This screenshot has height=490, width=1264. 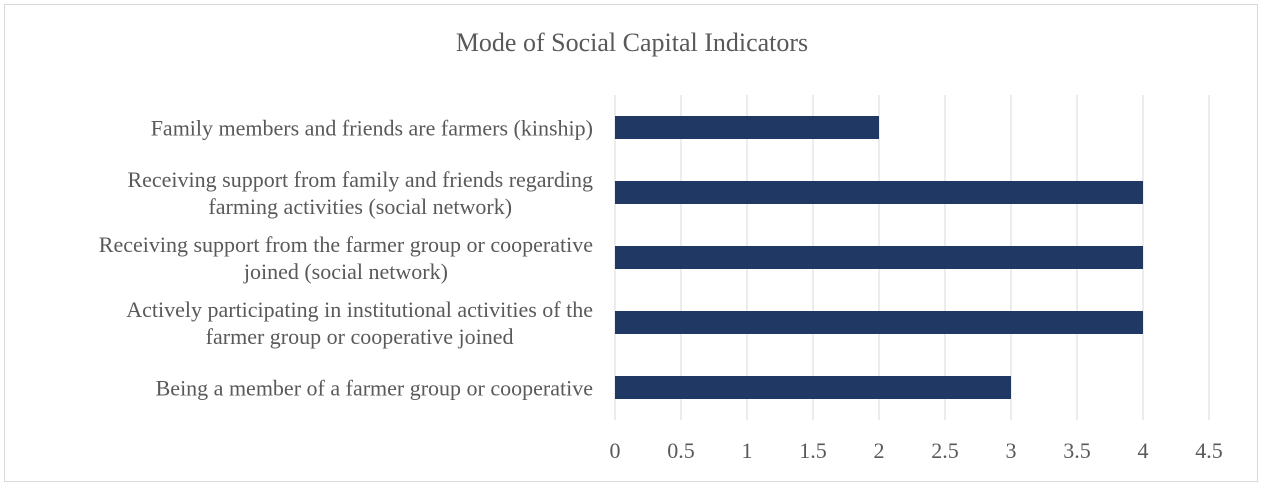 What do you see at coordinates (360, 336) in the screenshot?
I see `category-label: farmer group or cooperative joined` at bounding box center [360, 336].